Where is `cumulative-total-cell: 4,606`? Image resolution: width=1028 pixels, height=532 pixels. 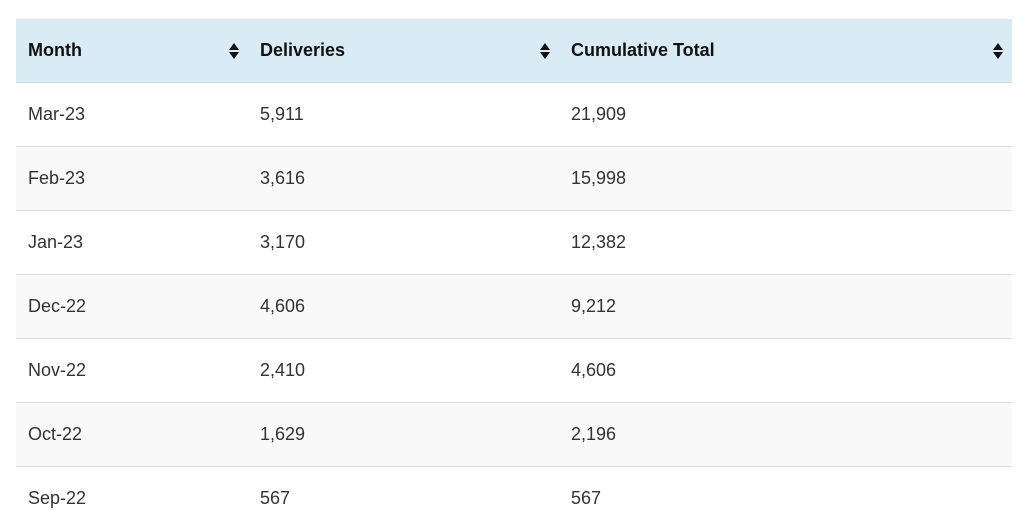 cumulative-total-cell: 4,606 is located at coordinates (785, 370).